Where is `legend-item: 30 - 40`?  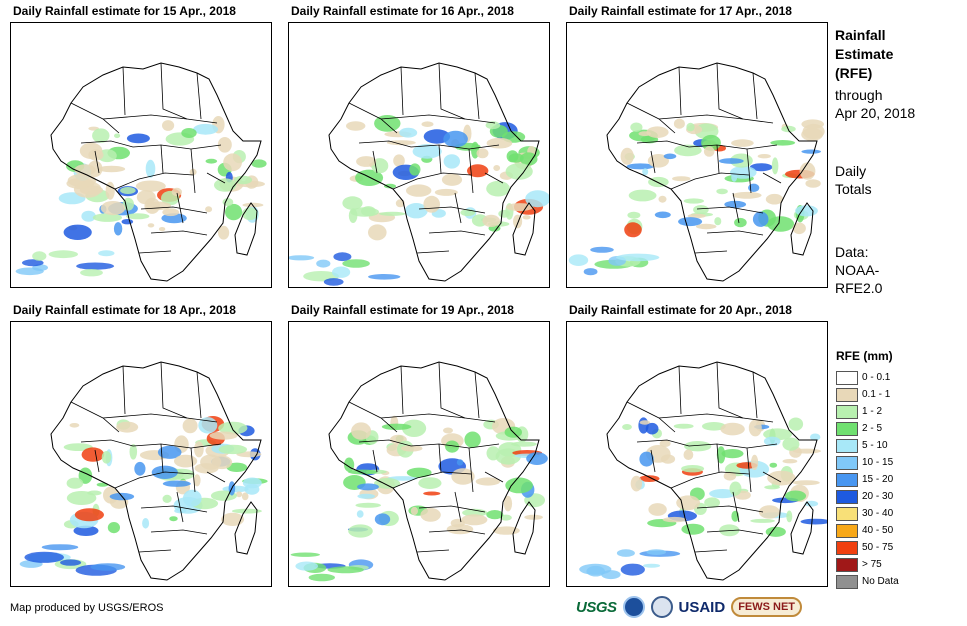
legend-item: 30 - 40 is located at coordinates (886, 513).